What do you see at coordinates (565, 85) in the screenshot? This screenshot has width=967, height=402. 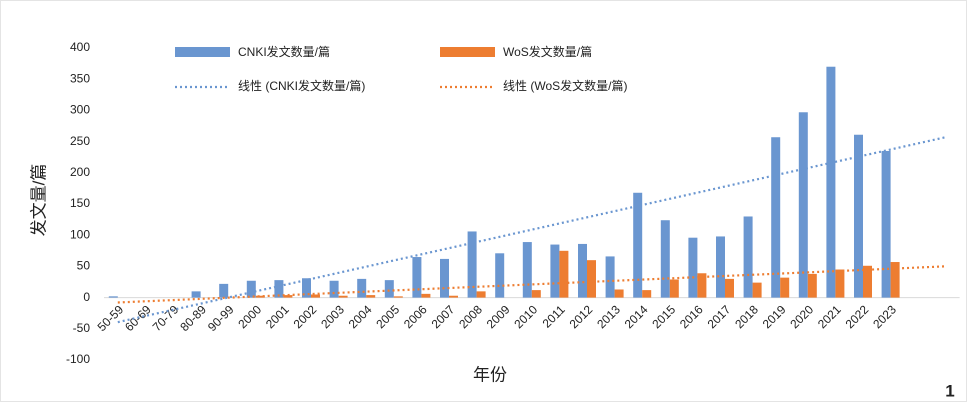 I see `legend-label: 线性 (WoS发文数量/篇)` at bounding box center [565, 85].